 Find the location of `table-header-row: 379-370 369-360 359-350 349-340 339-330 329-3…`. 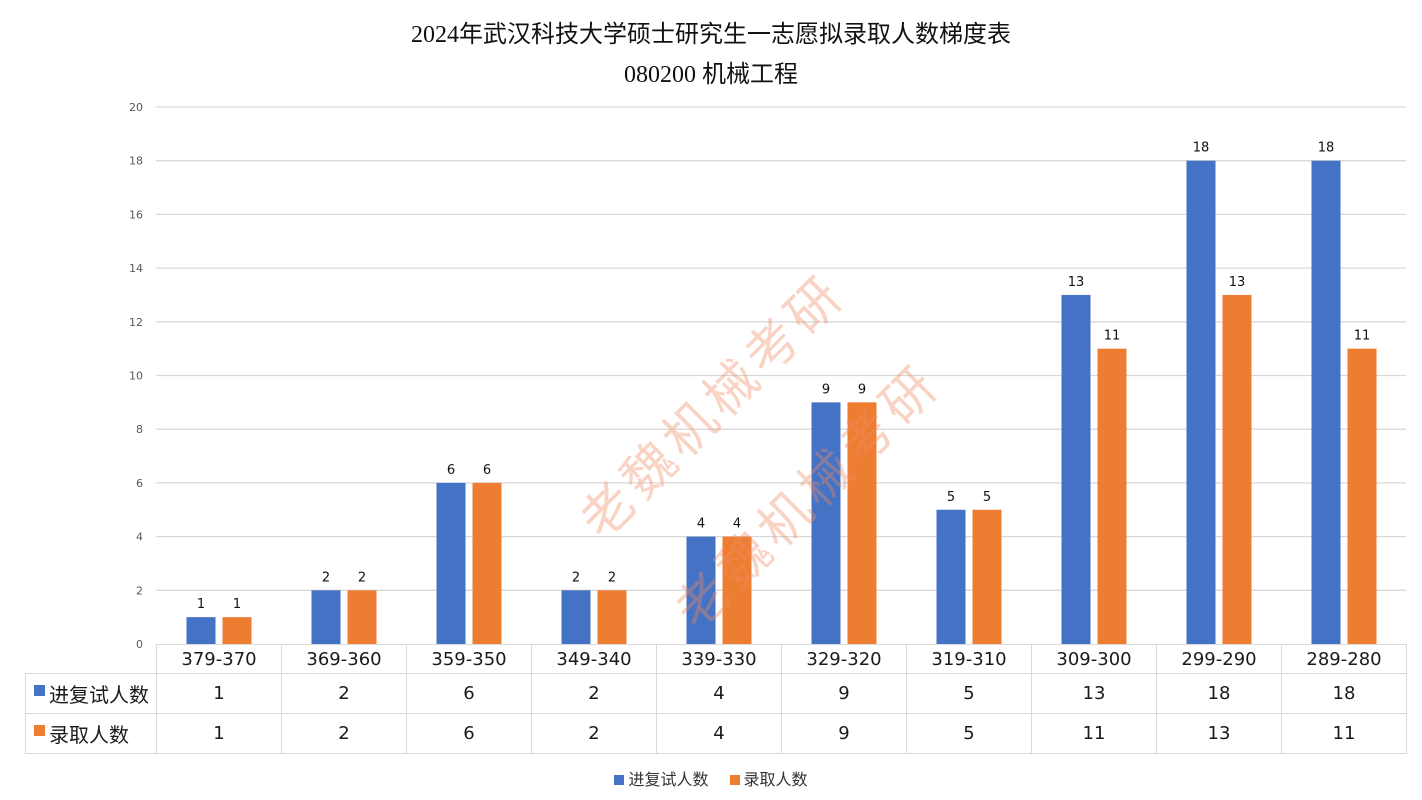

table-header-row: 379-370 369-360 359-350 349-340 339-330 329-3… is located at coordinates (716, 659).